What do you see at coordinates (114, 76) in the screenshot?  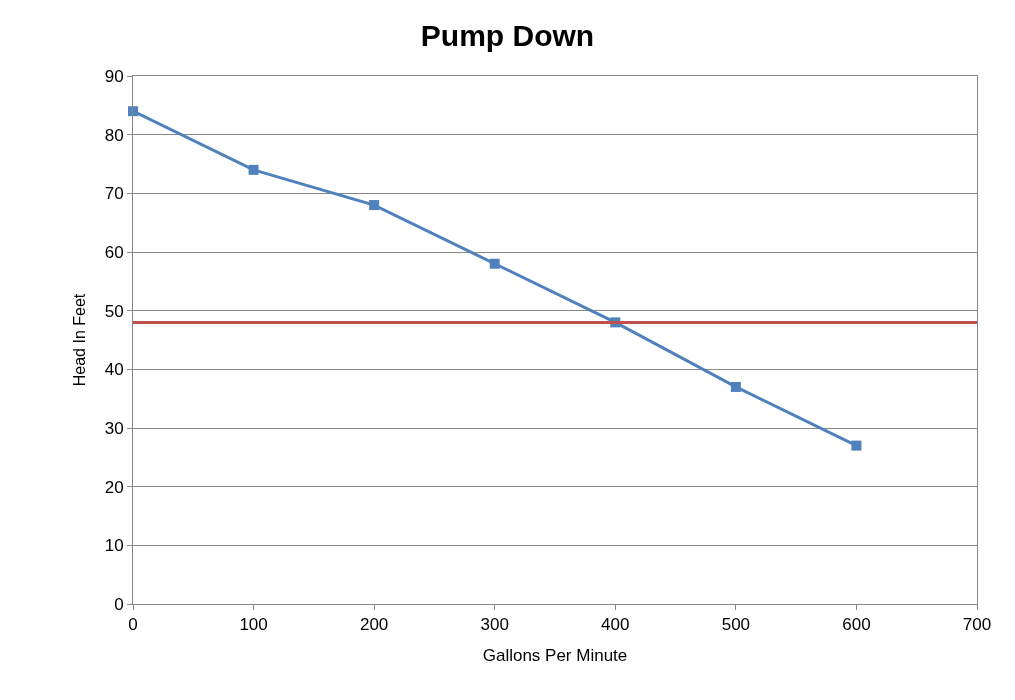 I see `y-tick-label: 90` at bounding box center [114, 76].